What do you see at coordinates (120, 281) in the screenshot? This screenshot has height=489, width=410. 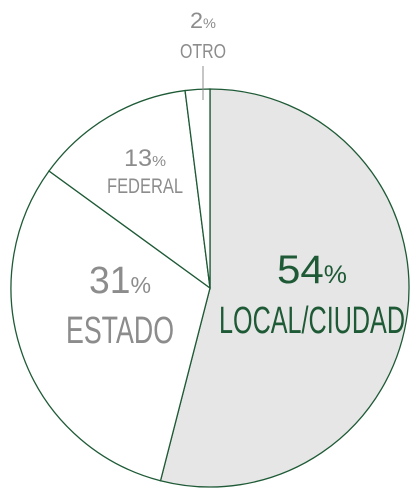 I see `value-label: 31%` at bounding box center [120, 281].